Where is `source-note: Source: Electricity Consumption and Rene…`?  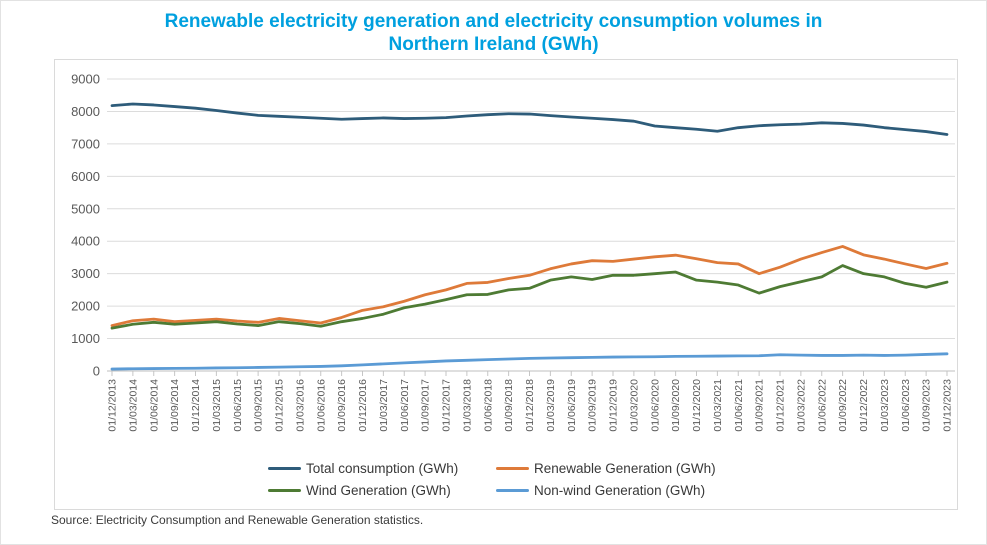 source-note: Source: Electricity Consumption and Rene… is located at coordinates (237, 520).